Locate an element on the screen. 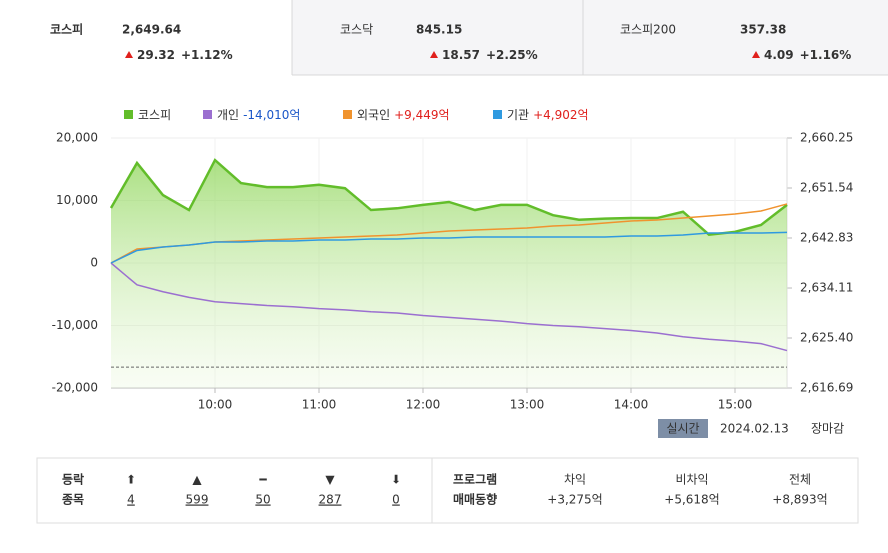 The height and width of the screenshot is (553, 888). realtime-badge is located at coordinates (683, 428).